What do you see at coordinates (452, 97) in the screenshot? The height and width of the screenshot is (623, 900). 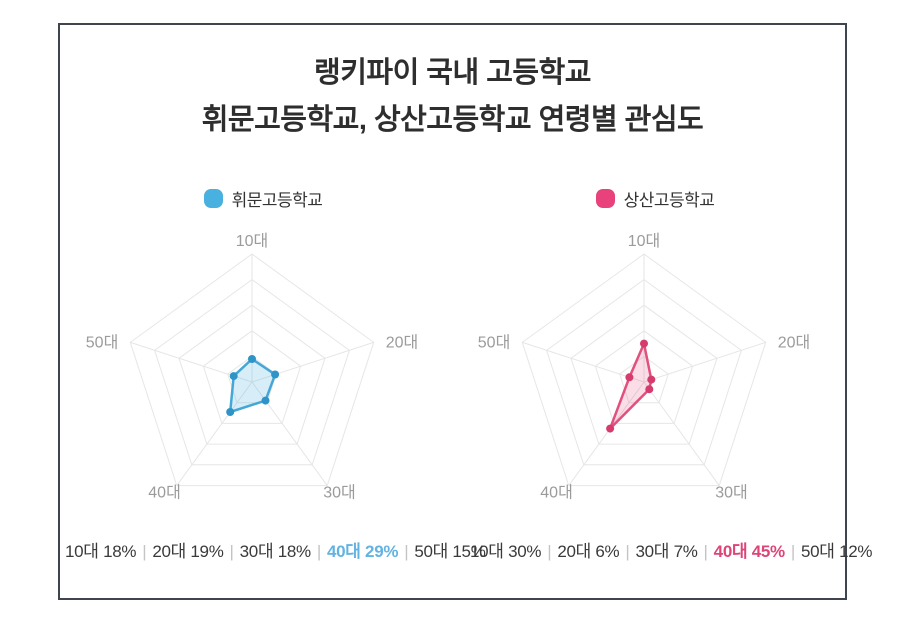 I see `chart-title: 랭키파이 국내 고등학교 휘문고등학교, 상산고등학교 연령별 관심도` at bounding box center [452, 97].